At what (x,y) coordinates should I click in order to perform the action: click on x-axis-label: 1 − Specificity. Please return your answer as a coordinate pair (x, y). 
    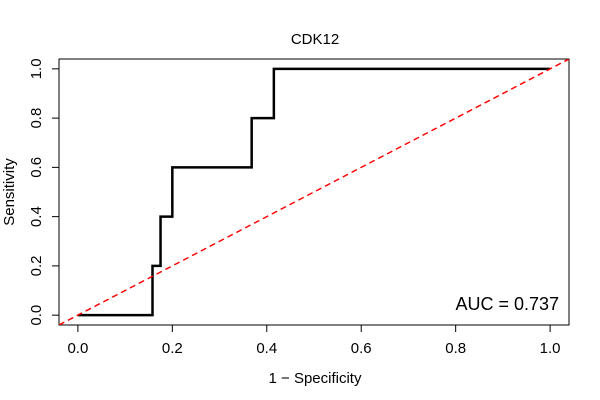
    Looking at the image, I should click on (315, 378).